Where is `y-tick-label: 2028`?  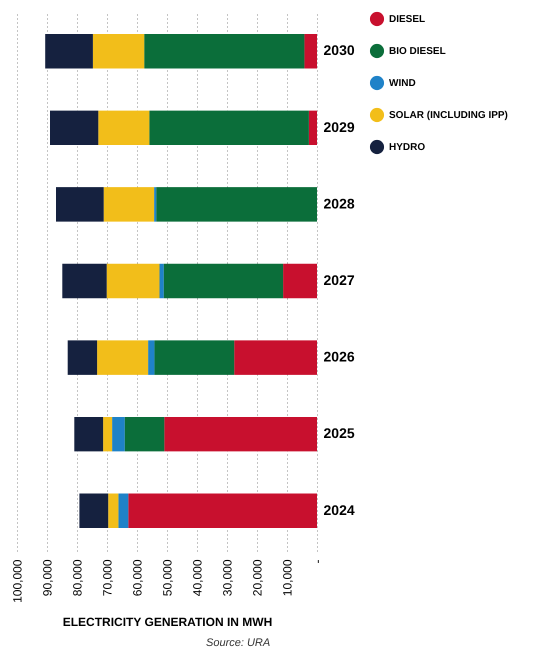 y-tick-label: 2028 is located at coordinates (339, 203).